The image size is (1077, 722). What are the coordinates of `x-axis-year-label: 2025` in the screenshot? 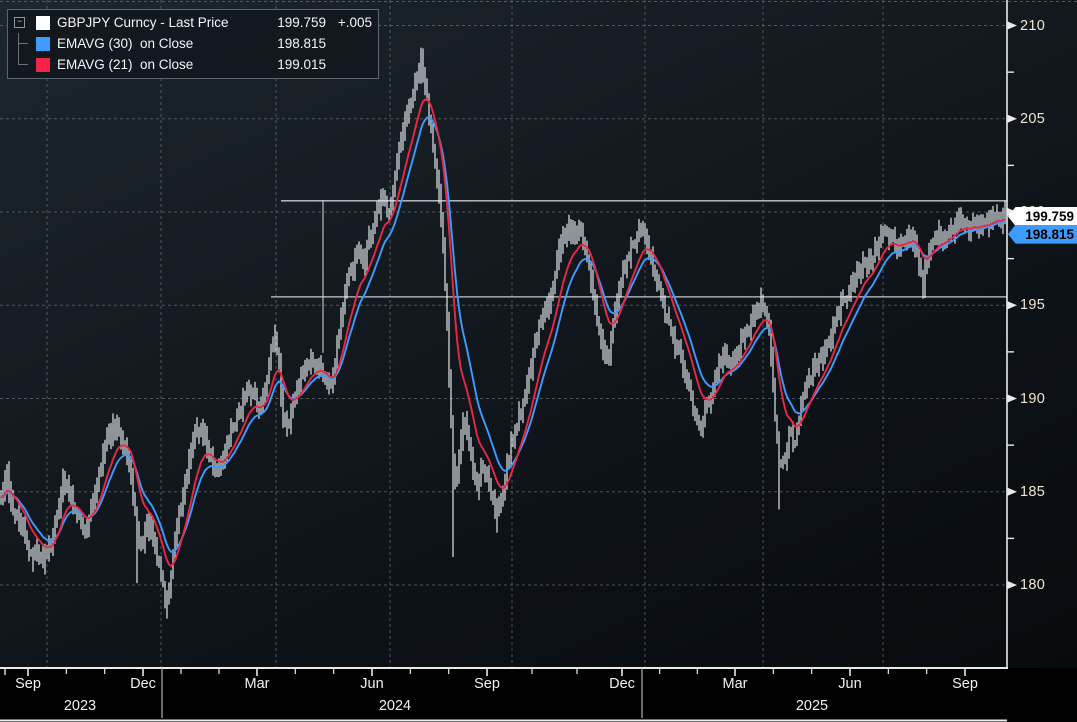 It's located at (812, 706).